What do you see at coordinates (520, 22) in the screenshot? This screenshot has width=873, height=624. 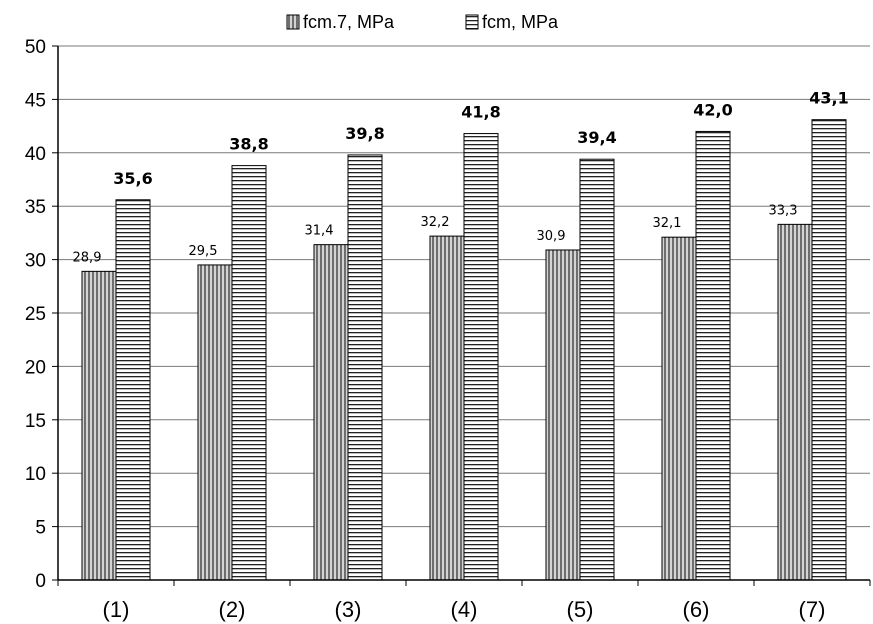 I see `legend-label-fcm: fcm, MPa` at bounding box center [520, 22].